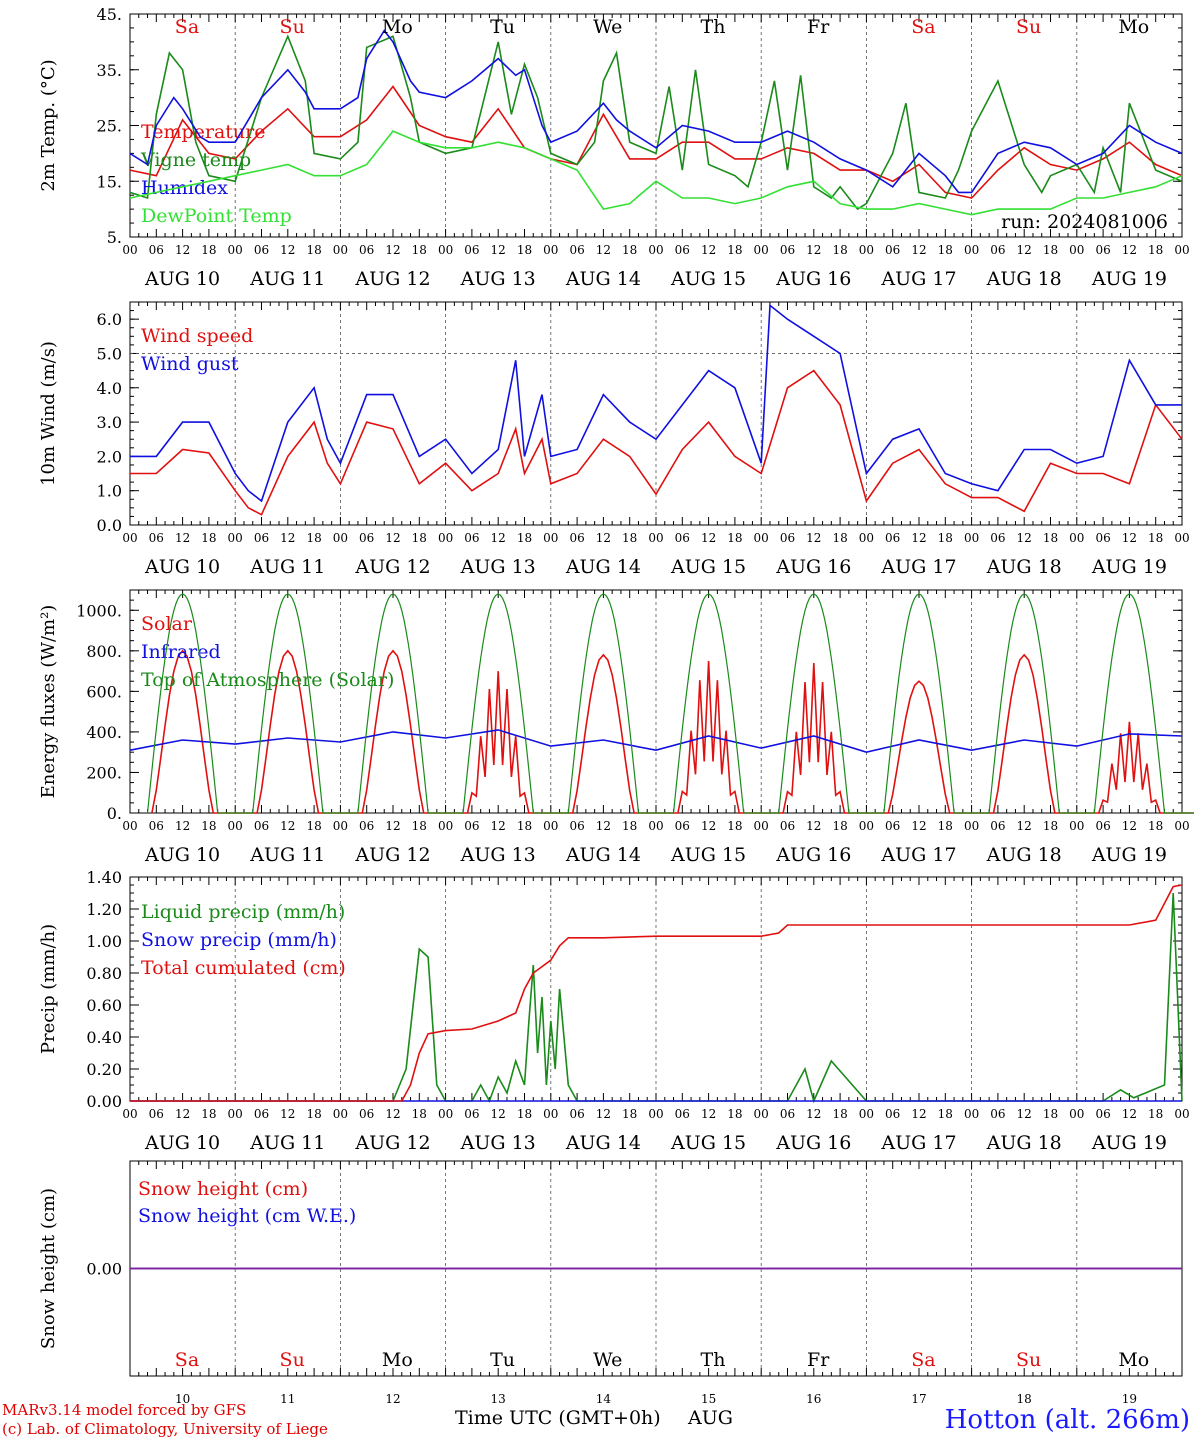 This screenshot has height=1440, width=1194. What do you see at coordinates (1129, 855) in the screenshot?
I see `x-date-label: AUG 19` at bounding box center [1129, 855].